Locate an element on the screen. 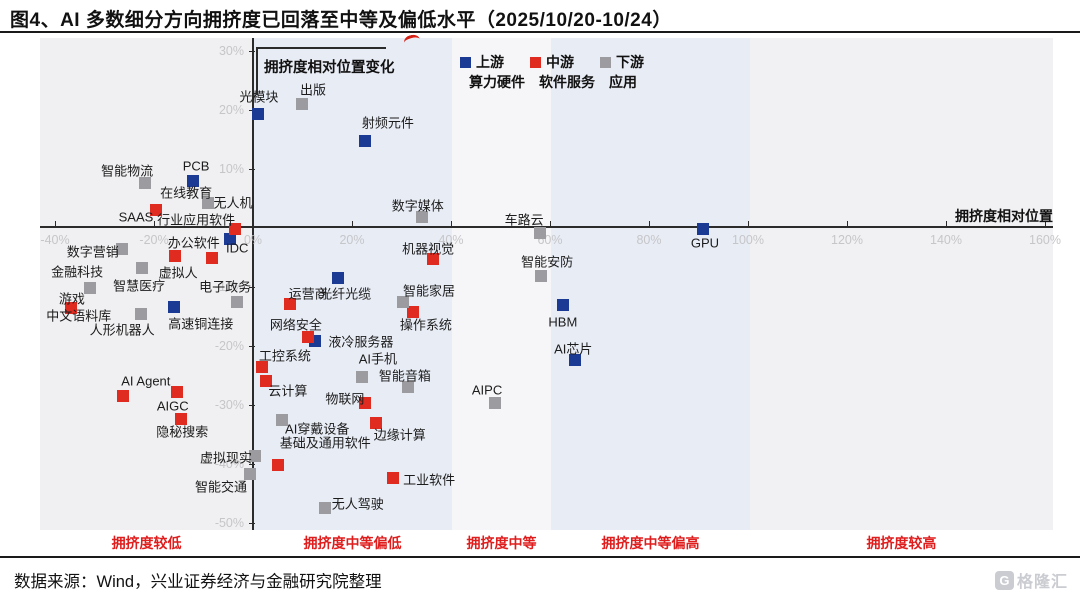 The width and height of the screenshot is (1080, 593). data-point-label: HBM is located at coordinates (563, 322).